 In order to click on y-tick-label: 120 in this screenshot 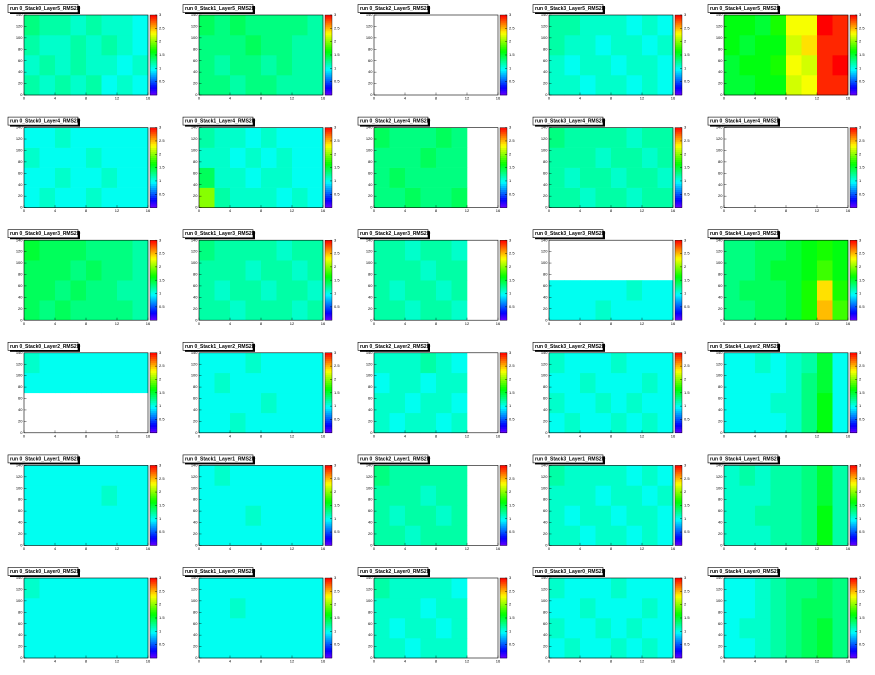, I will do `click(19, 25)`.